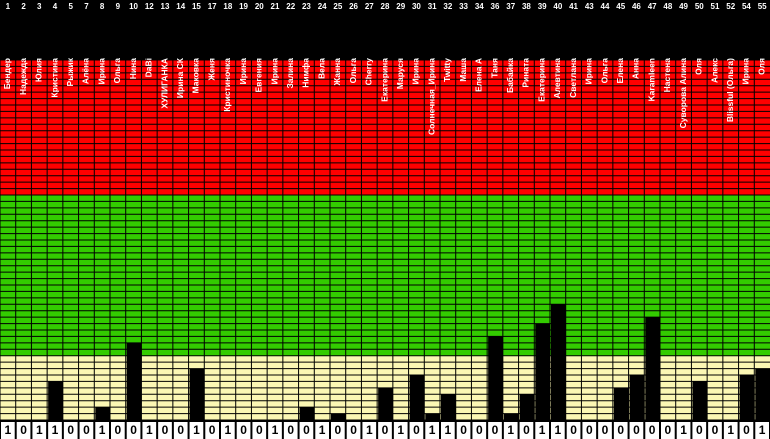 This screenshot has width=770, height=439. What do you see at coordinates (605, 6) in the screenshot?
I see `column-id: 44` at bounding box center [605, 6].